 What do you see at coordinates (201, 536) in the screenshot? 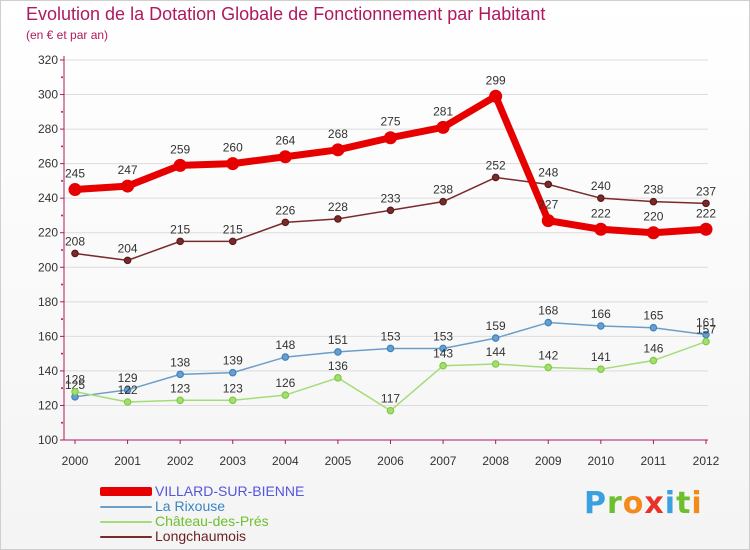
I see `legend-label: Longchaumois` at bounding box center [201, 536].